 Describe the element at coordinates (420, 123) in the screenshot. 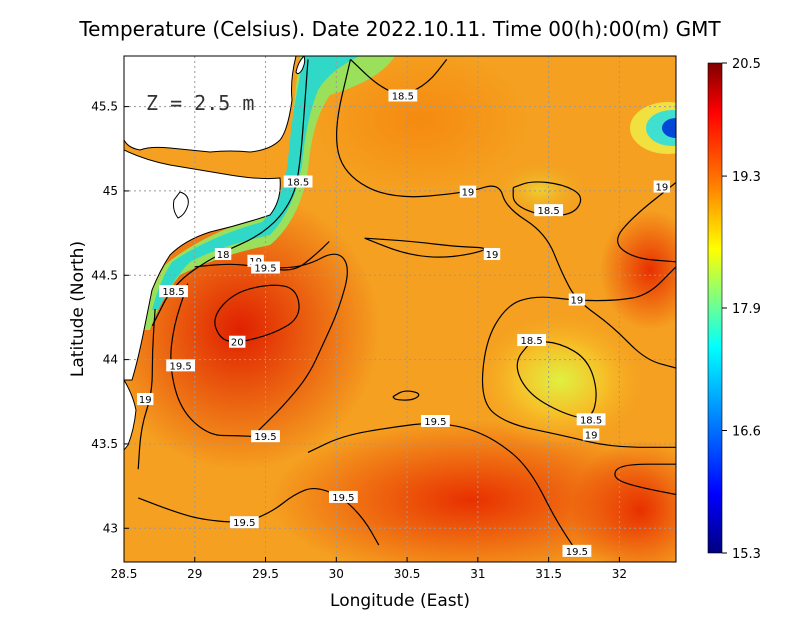

I see `warm-patch-north` at that location.